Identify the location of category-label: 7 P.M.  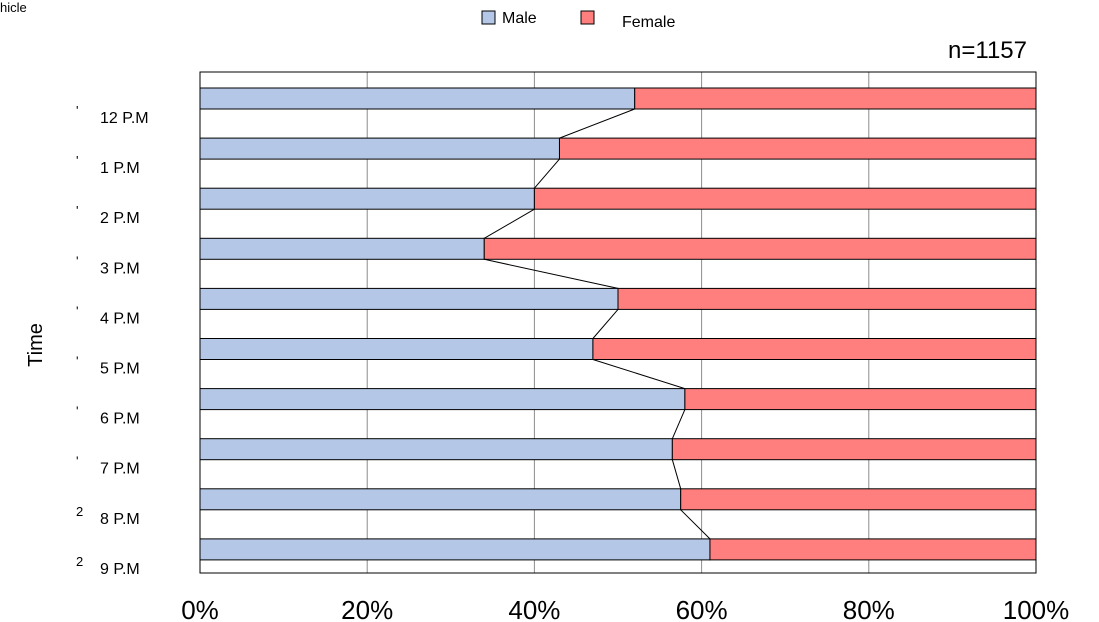
(120, 469).